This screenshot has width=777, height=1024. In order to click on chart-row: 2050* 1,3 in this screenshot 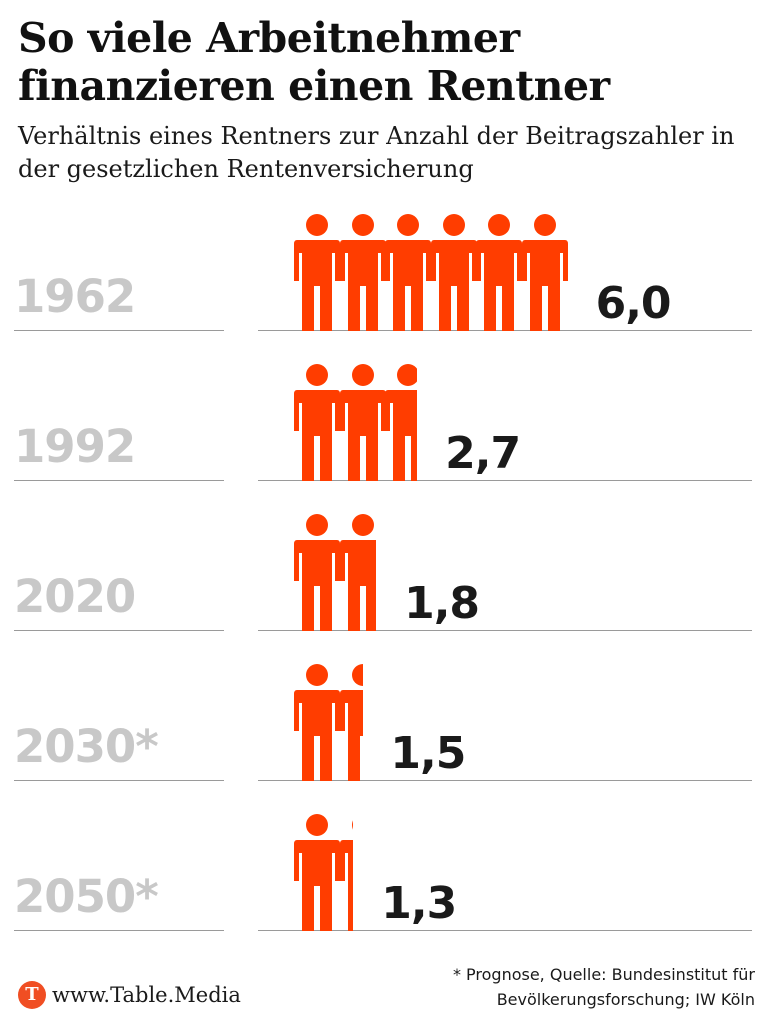, I will do `click(388, 875)`.